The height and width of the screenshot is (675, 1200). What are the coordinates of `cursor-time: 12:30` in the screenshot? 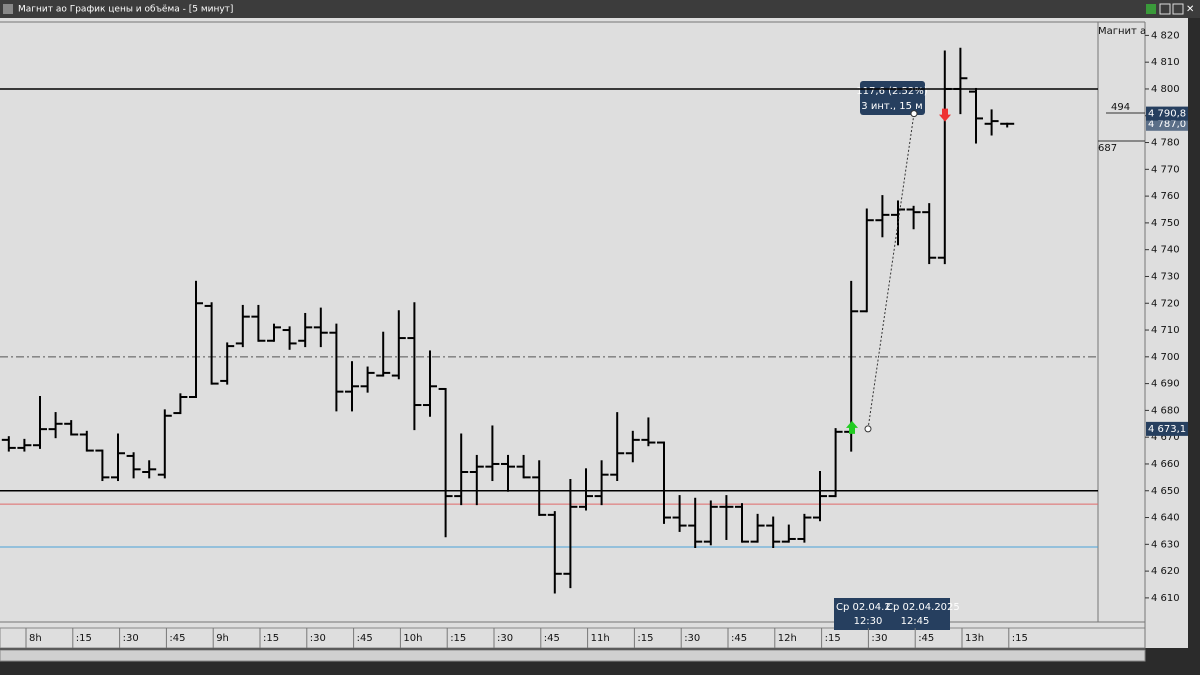 It's located at (868, 621).